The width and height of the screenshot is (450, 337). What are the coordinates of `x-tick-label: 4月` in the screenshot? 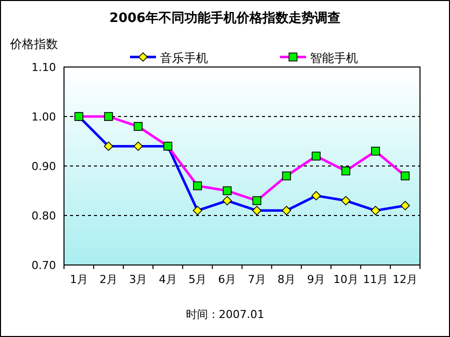 It's located at (167, 279).